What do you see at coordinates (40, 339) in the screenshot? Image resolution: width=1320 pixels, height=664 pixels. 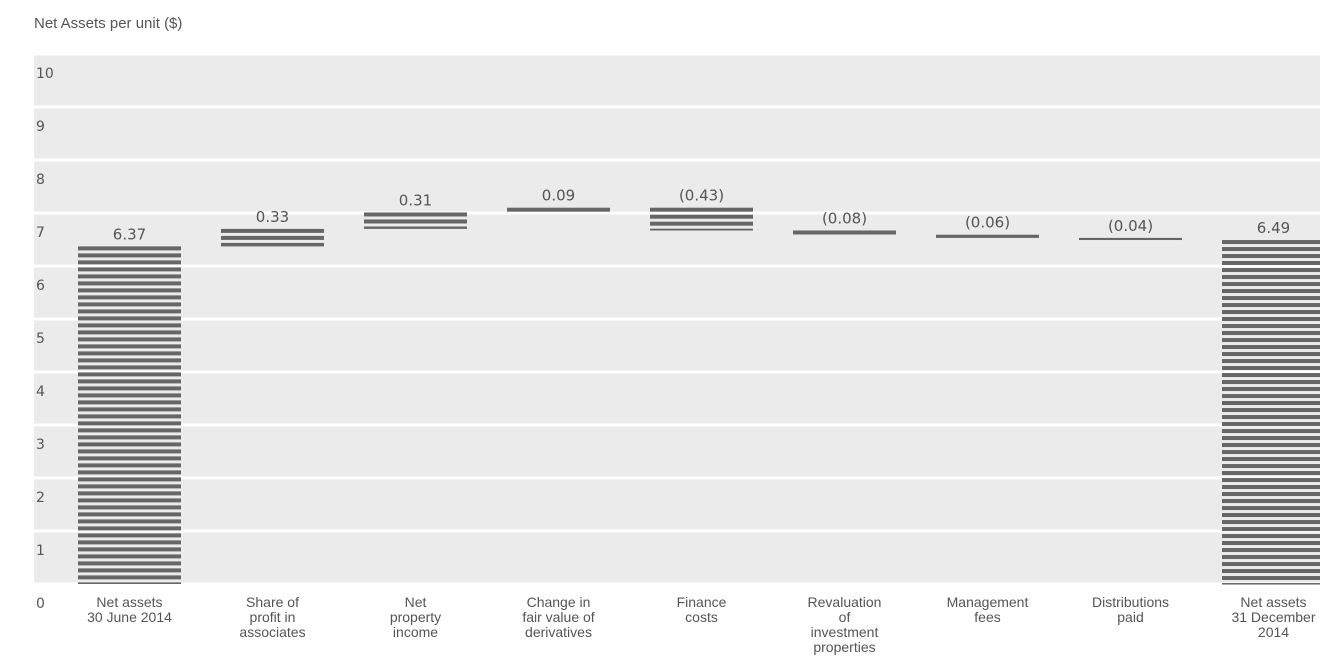 I see `y-tick-label: 5` at bounding box center [40, 339].